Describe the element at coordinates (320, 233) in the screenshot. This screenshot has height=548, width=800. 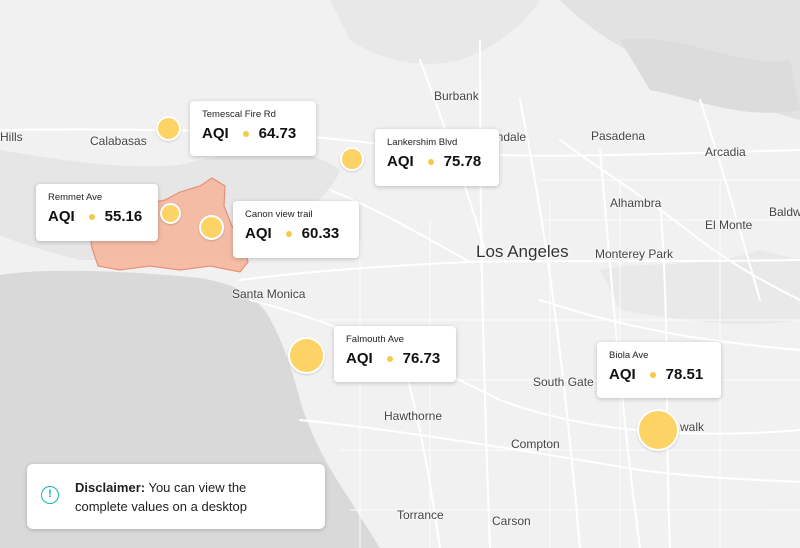
I see `aqi-value: 60.33` at that location.